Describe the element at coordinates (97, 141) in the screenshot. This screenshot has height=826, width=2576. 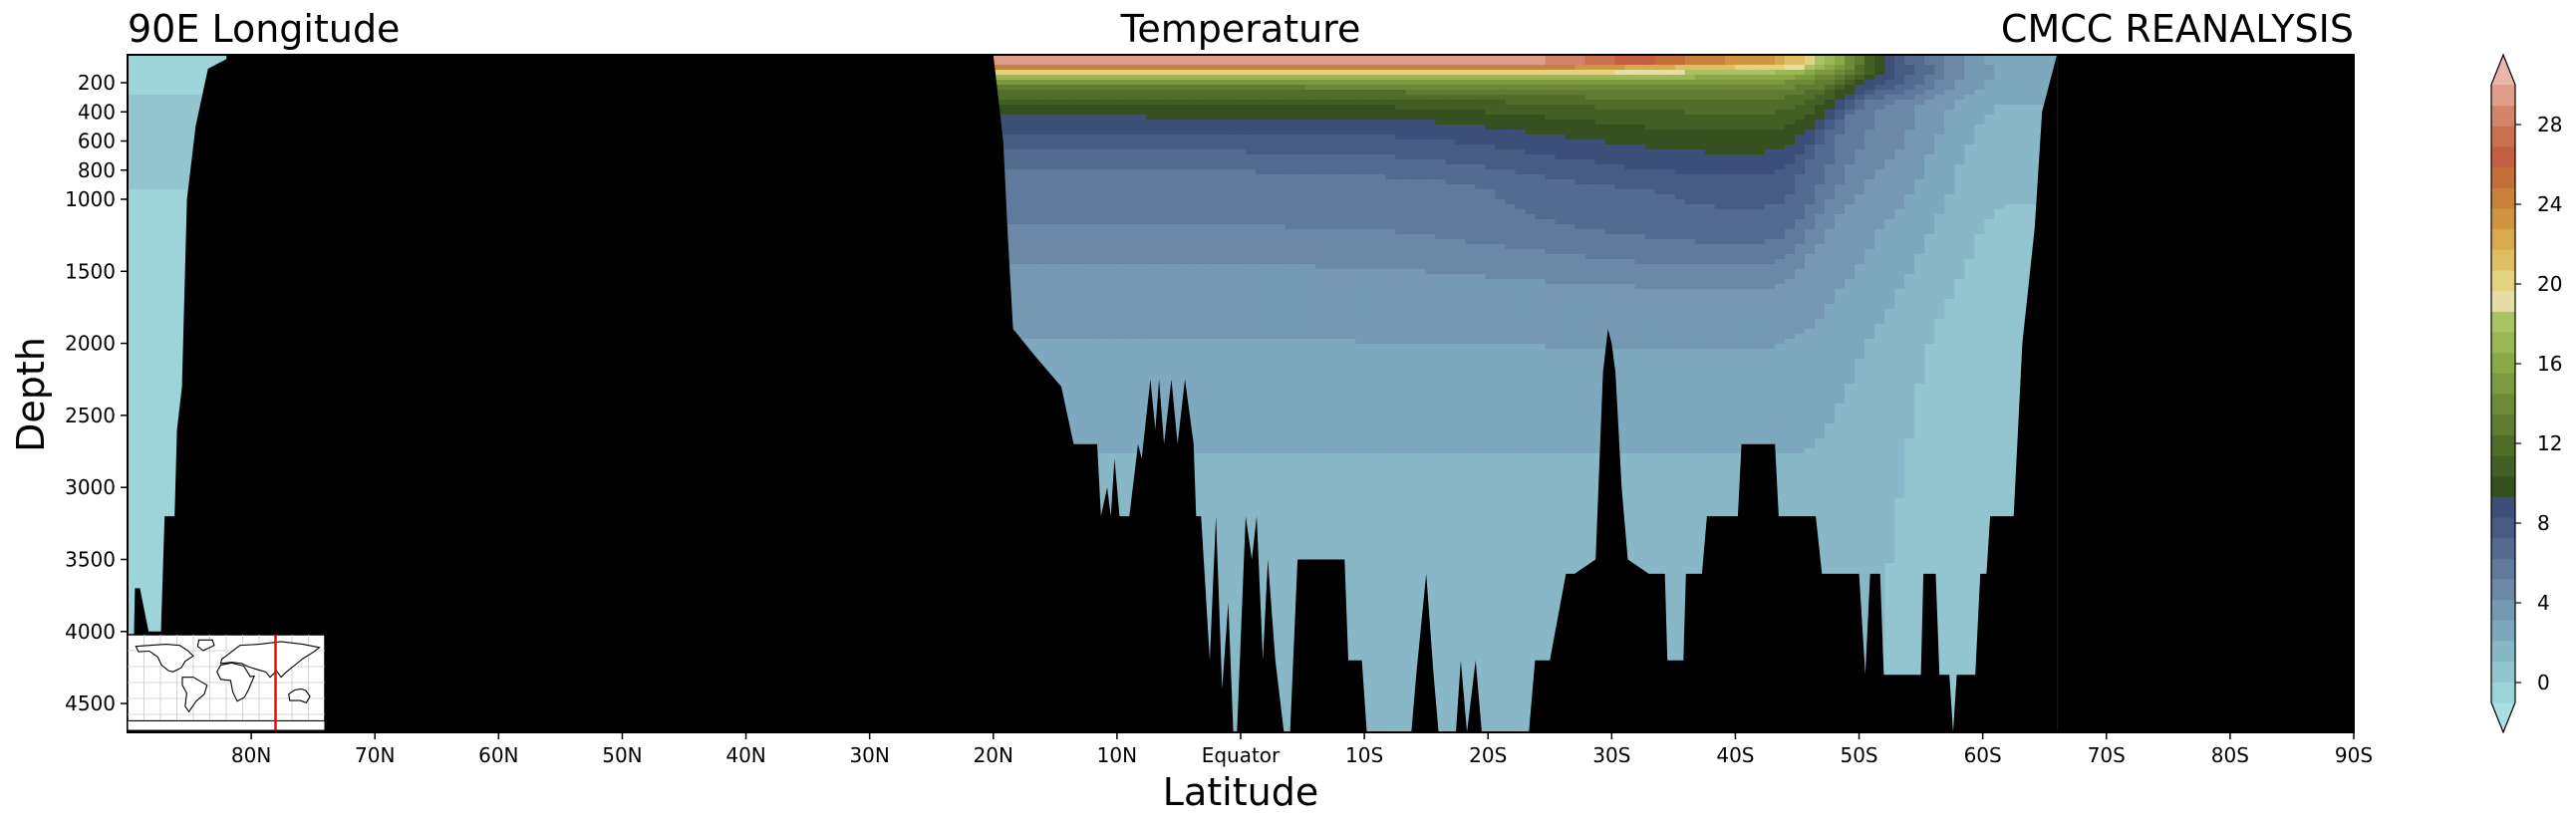
I see `y-tick-label: 600` at that location.